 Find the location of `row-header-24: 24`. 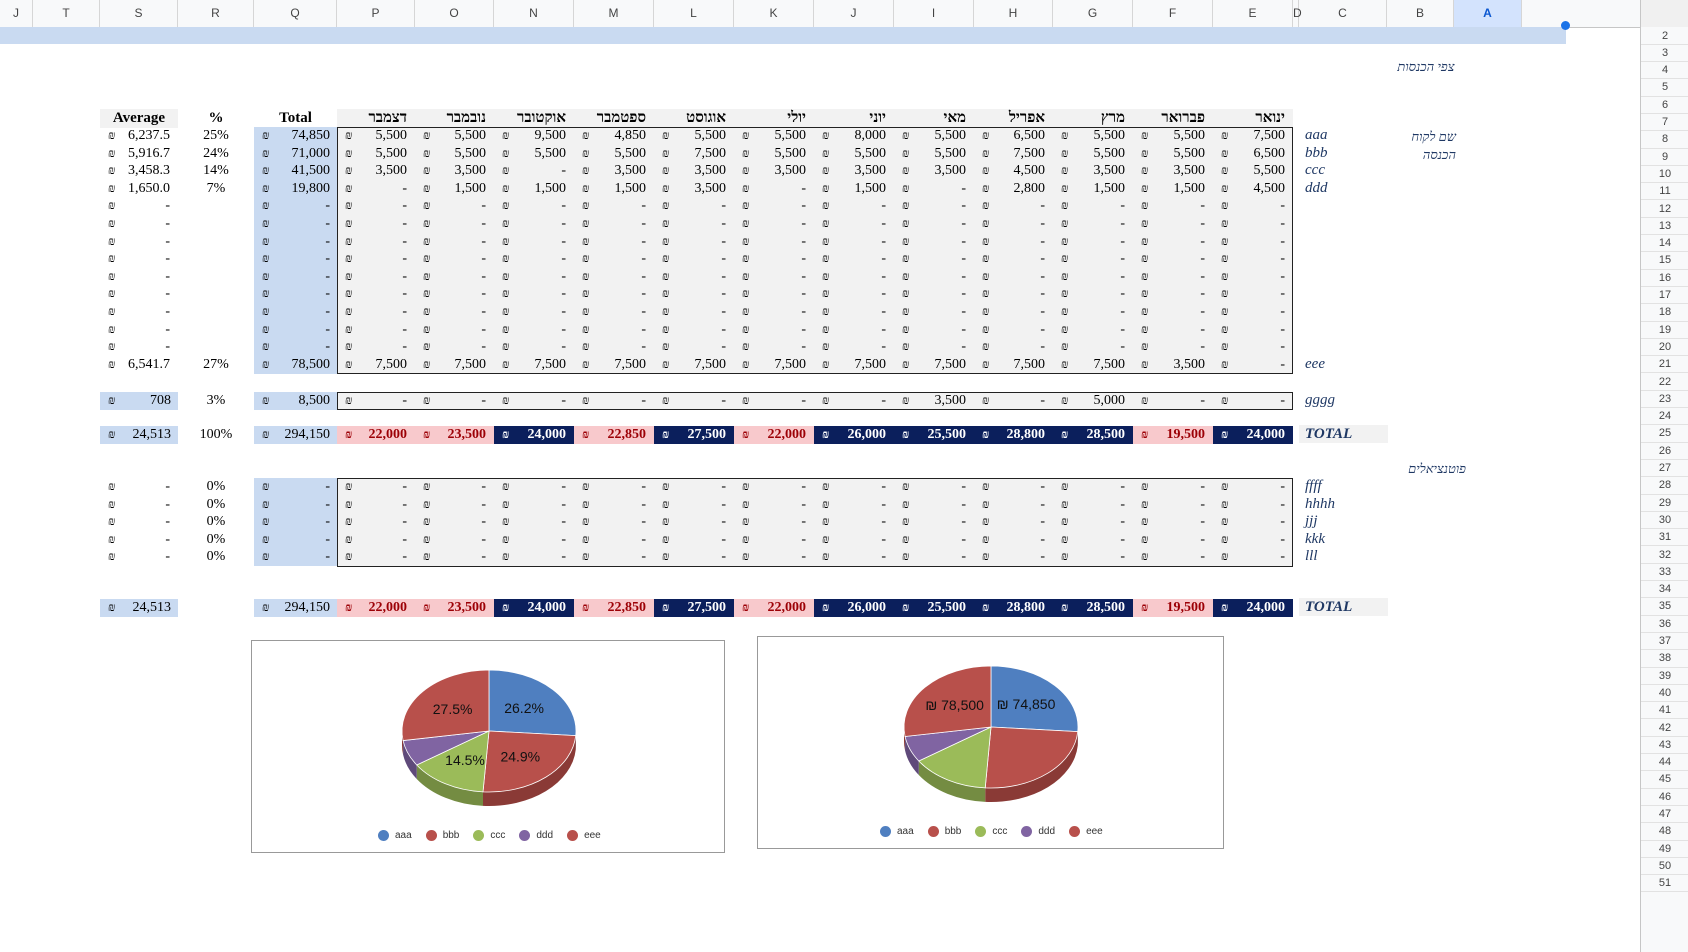

row-header-24: 24 is located at coordinates (1664, 417).